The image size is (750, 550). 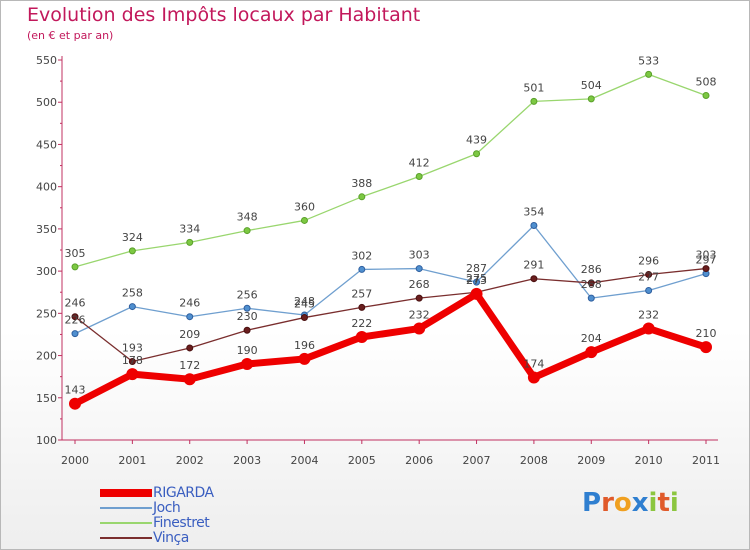 What do you see at coordinates (189, 365) in the screenshot?
I see `data-label-rigarda: 172` at bounding box center [189, 365].